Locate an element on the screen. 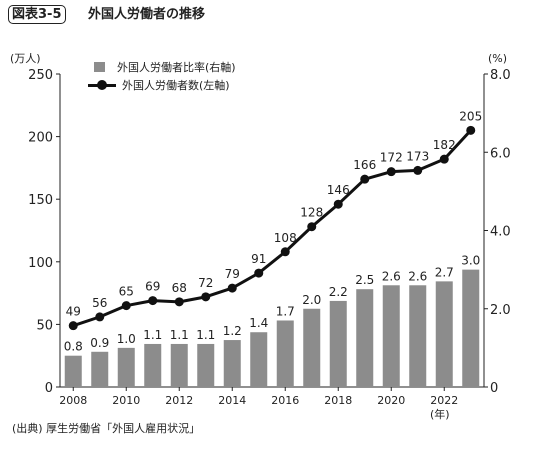 The image size is (552, 449). ratio-bar-label: 0.9 is located at coordinates (99, 343).